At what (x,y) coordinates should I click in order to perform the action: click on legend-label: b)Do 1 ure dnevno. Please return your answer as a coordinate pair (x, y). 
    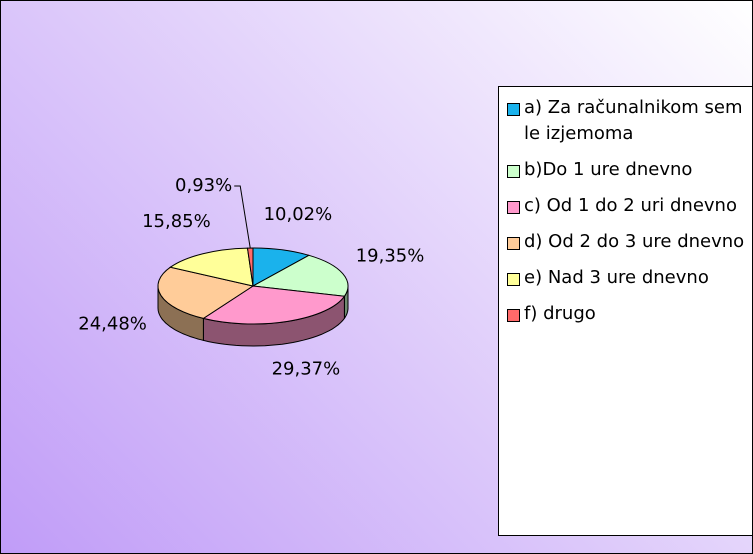
    Looking at the image, I should click on (608, 169).